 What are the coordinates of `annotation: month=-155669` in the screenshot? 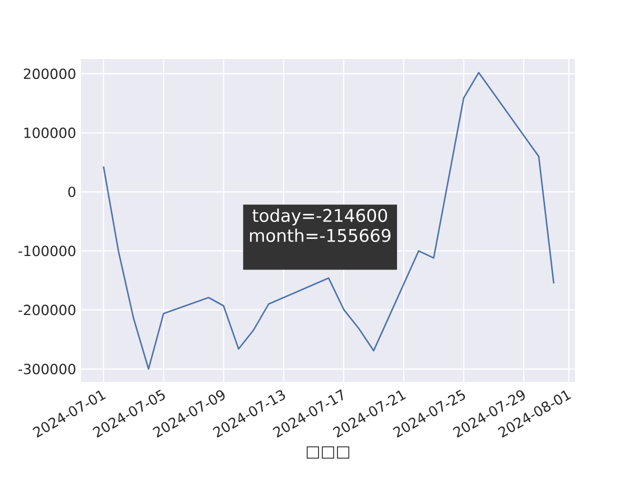 It's located at (320, 235).